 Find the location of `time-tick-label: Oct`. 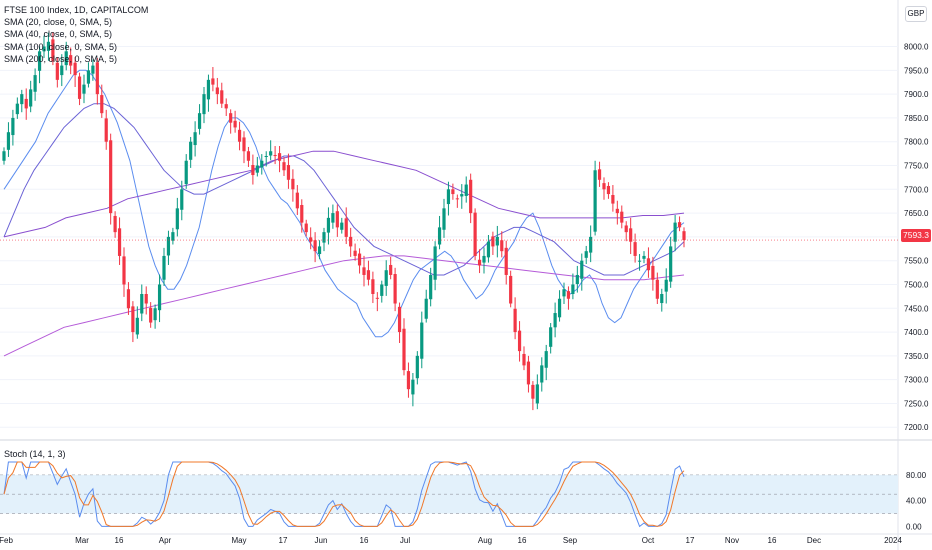

time-tick-label: Oct is located at coordinates (648, 540).